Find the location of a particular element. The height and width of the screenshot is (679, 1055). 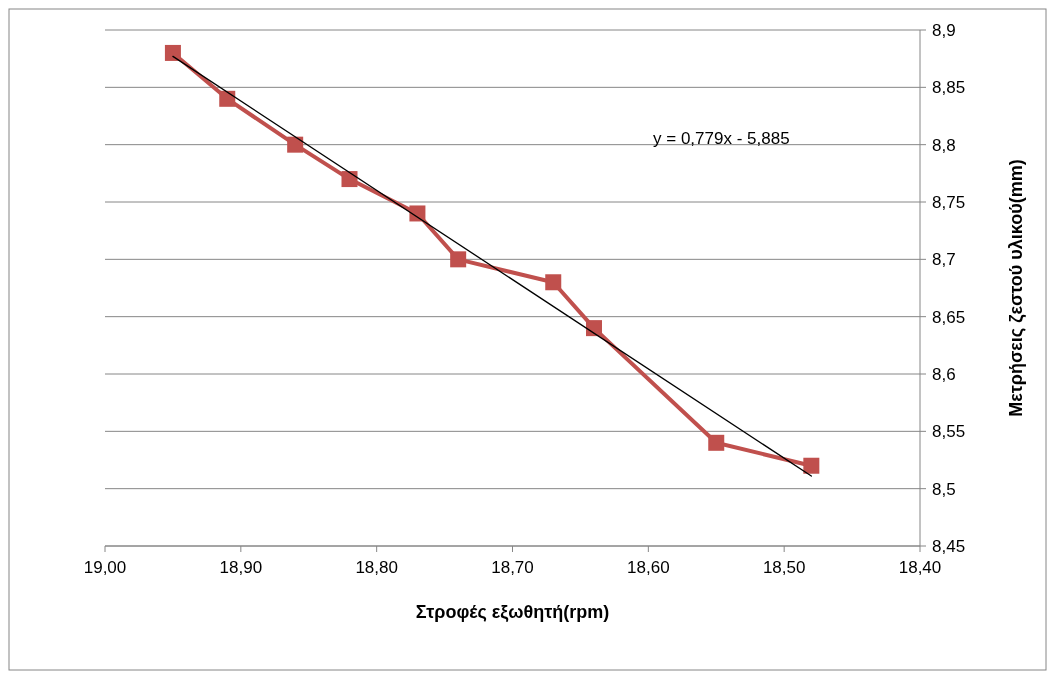

y-axis-title: Μετρήσεις ζεστού υλικού(mm) is located at coordinates (1016, 288).